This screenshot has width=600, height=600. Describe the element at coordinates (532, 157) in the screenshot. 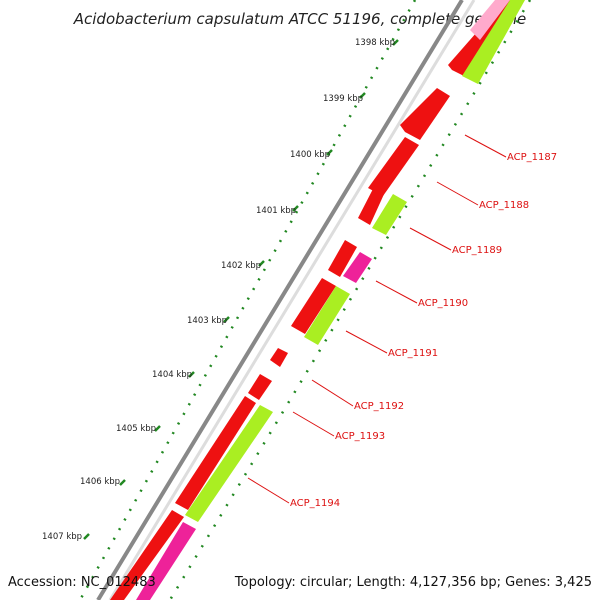

I see `gene-label: ACP_1187` at that location.